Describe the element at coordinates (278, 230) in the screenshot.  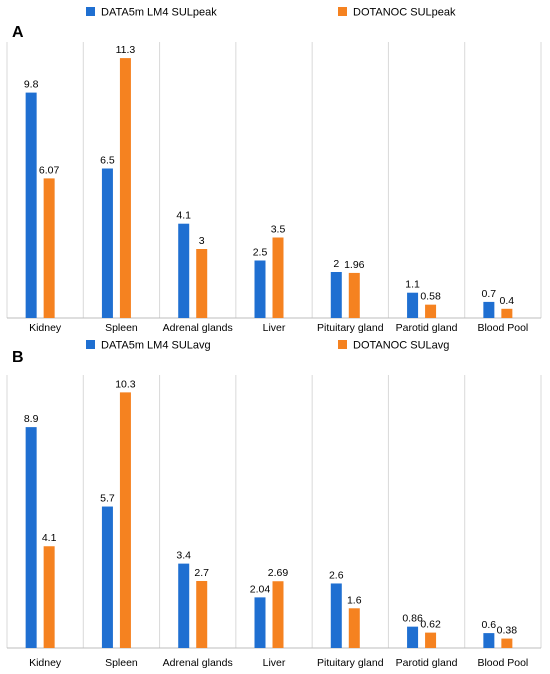
I see `data-label: 3.5` at that location.